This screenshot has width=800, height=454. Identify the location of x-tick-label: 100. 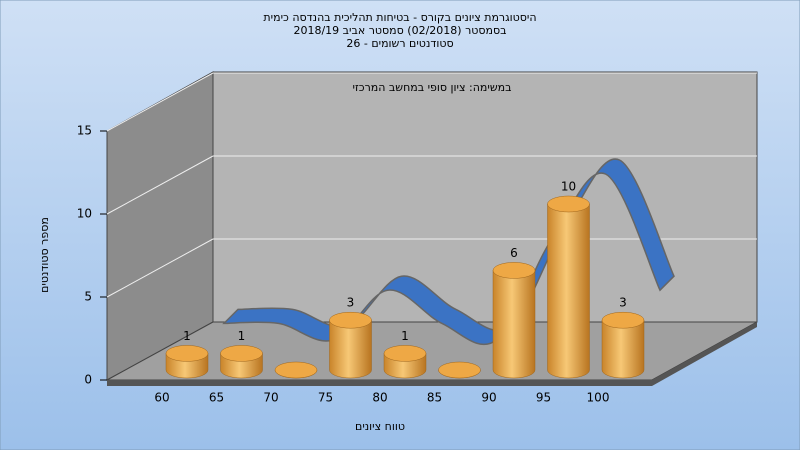
(598, 398).